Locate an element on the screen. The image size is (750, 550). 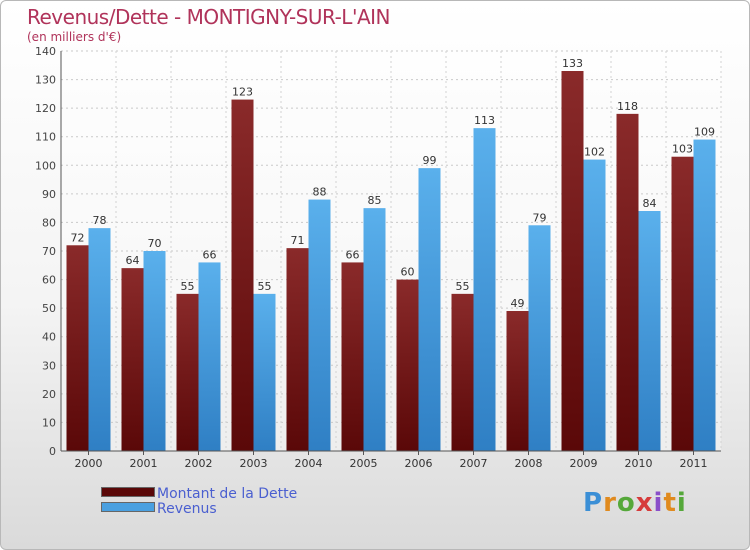
y-tick-label: 30 is located at coordinates (49, 365).